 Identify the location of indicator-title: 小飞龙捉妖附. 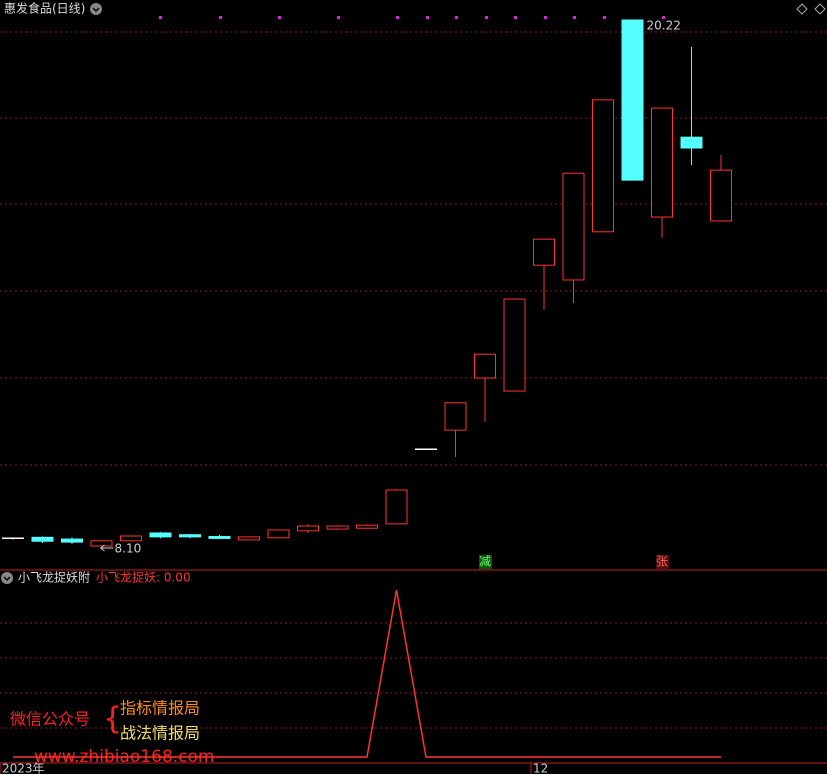
(54, 577).